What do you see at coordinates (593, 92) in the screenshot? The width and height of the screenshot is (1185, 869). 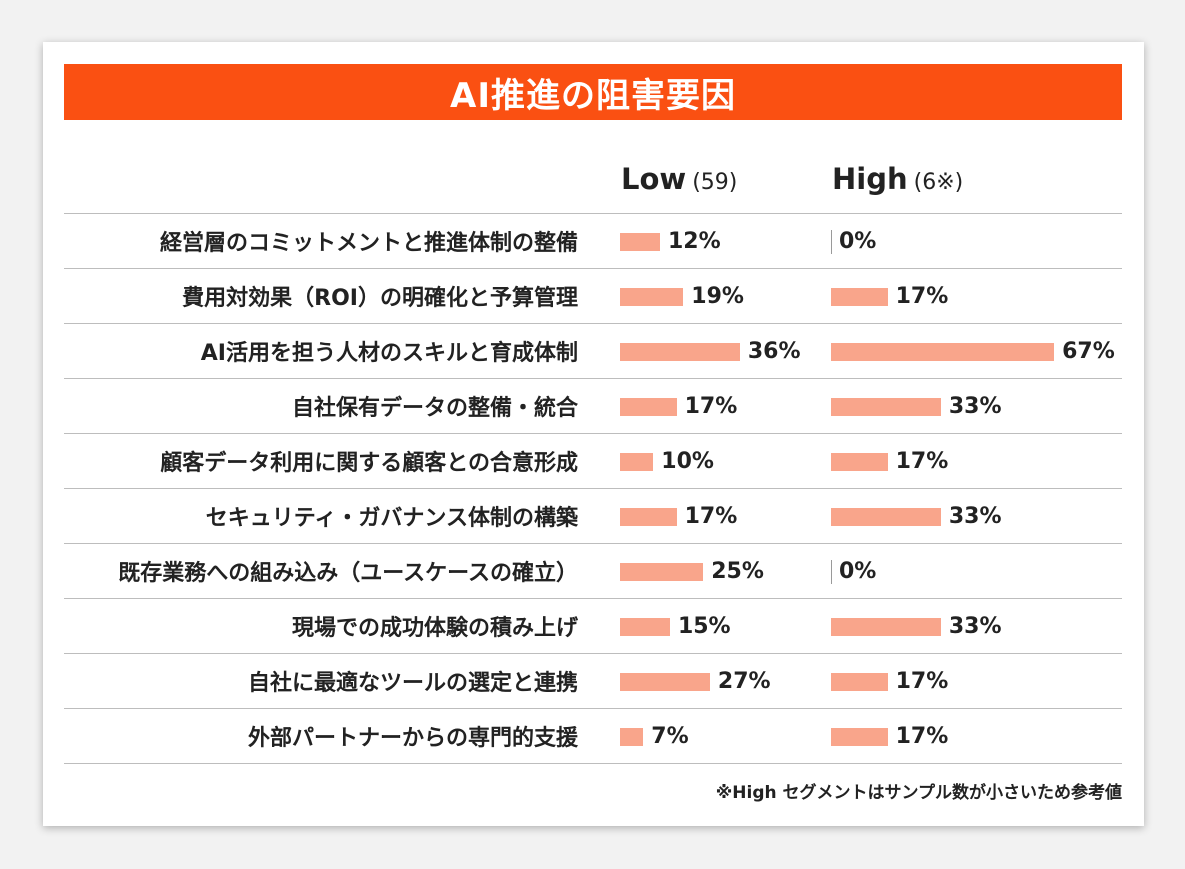 I see `chart-title: AI推進の阻害要因` at bounding box center [593, 92].